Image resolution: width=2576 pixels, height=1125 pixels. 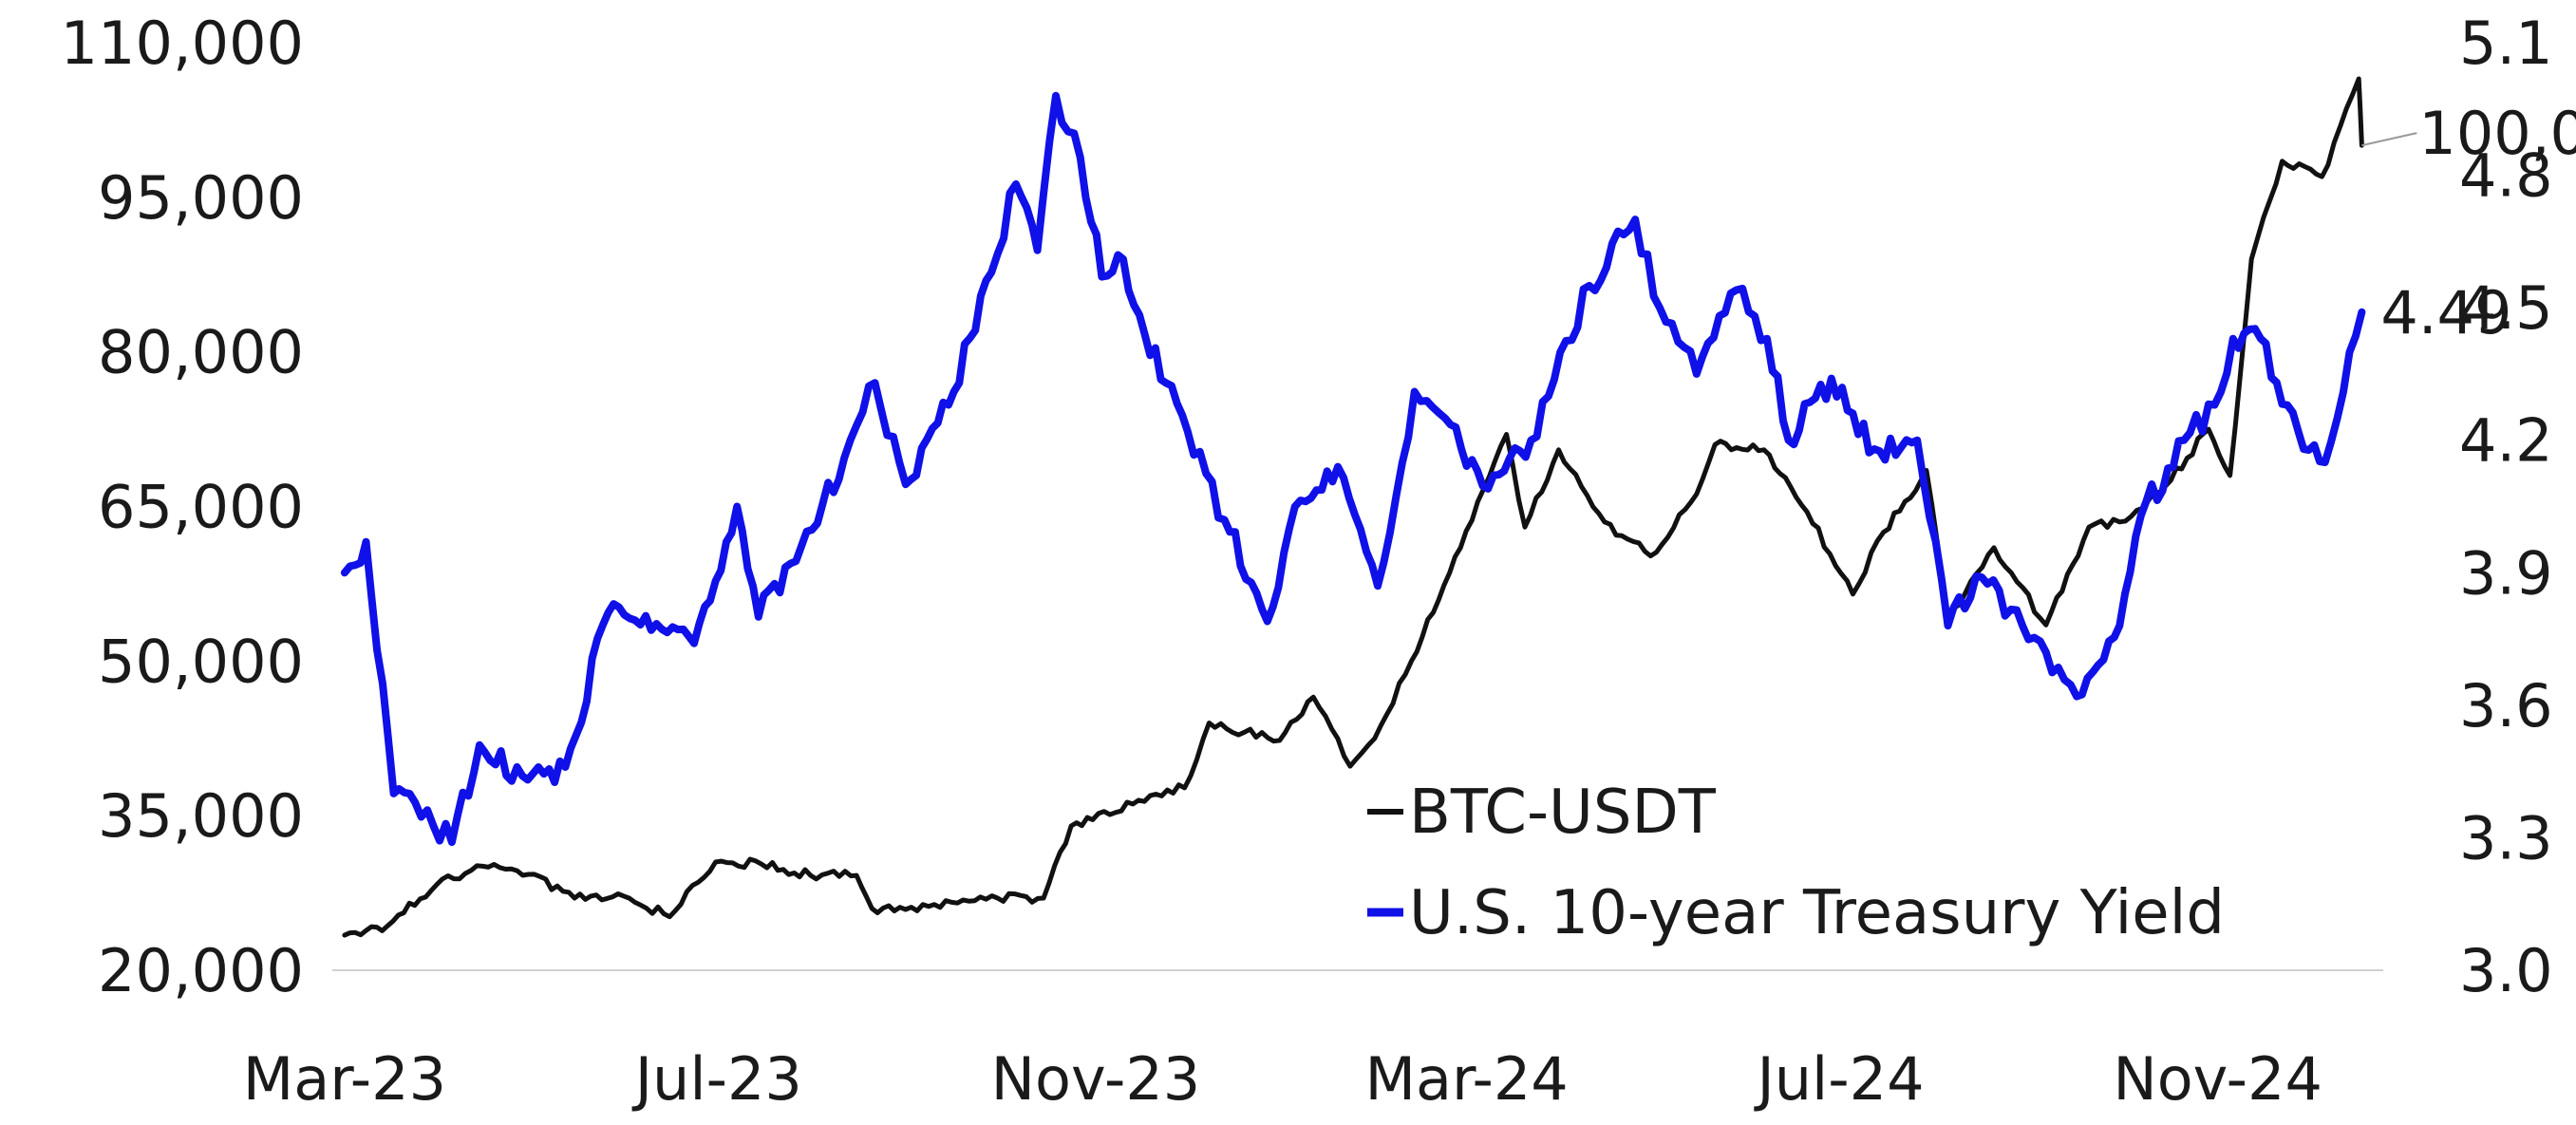 What do you see at coordinates (2506, 308) in the screenshot?
I see `right-y-tick-label: 4.5` at bounding box center [2506, 308].